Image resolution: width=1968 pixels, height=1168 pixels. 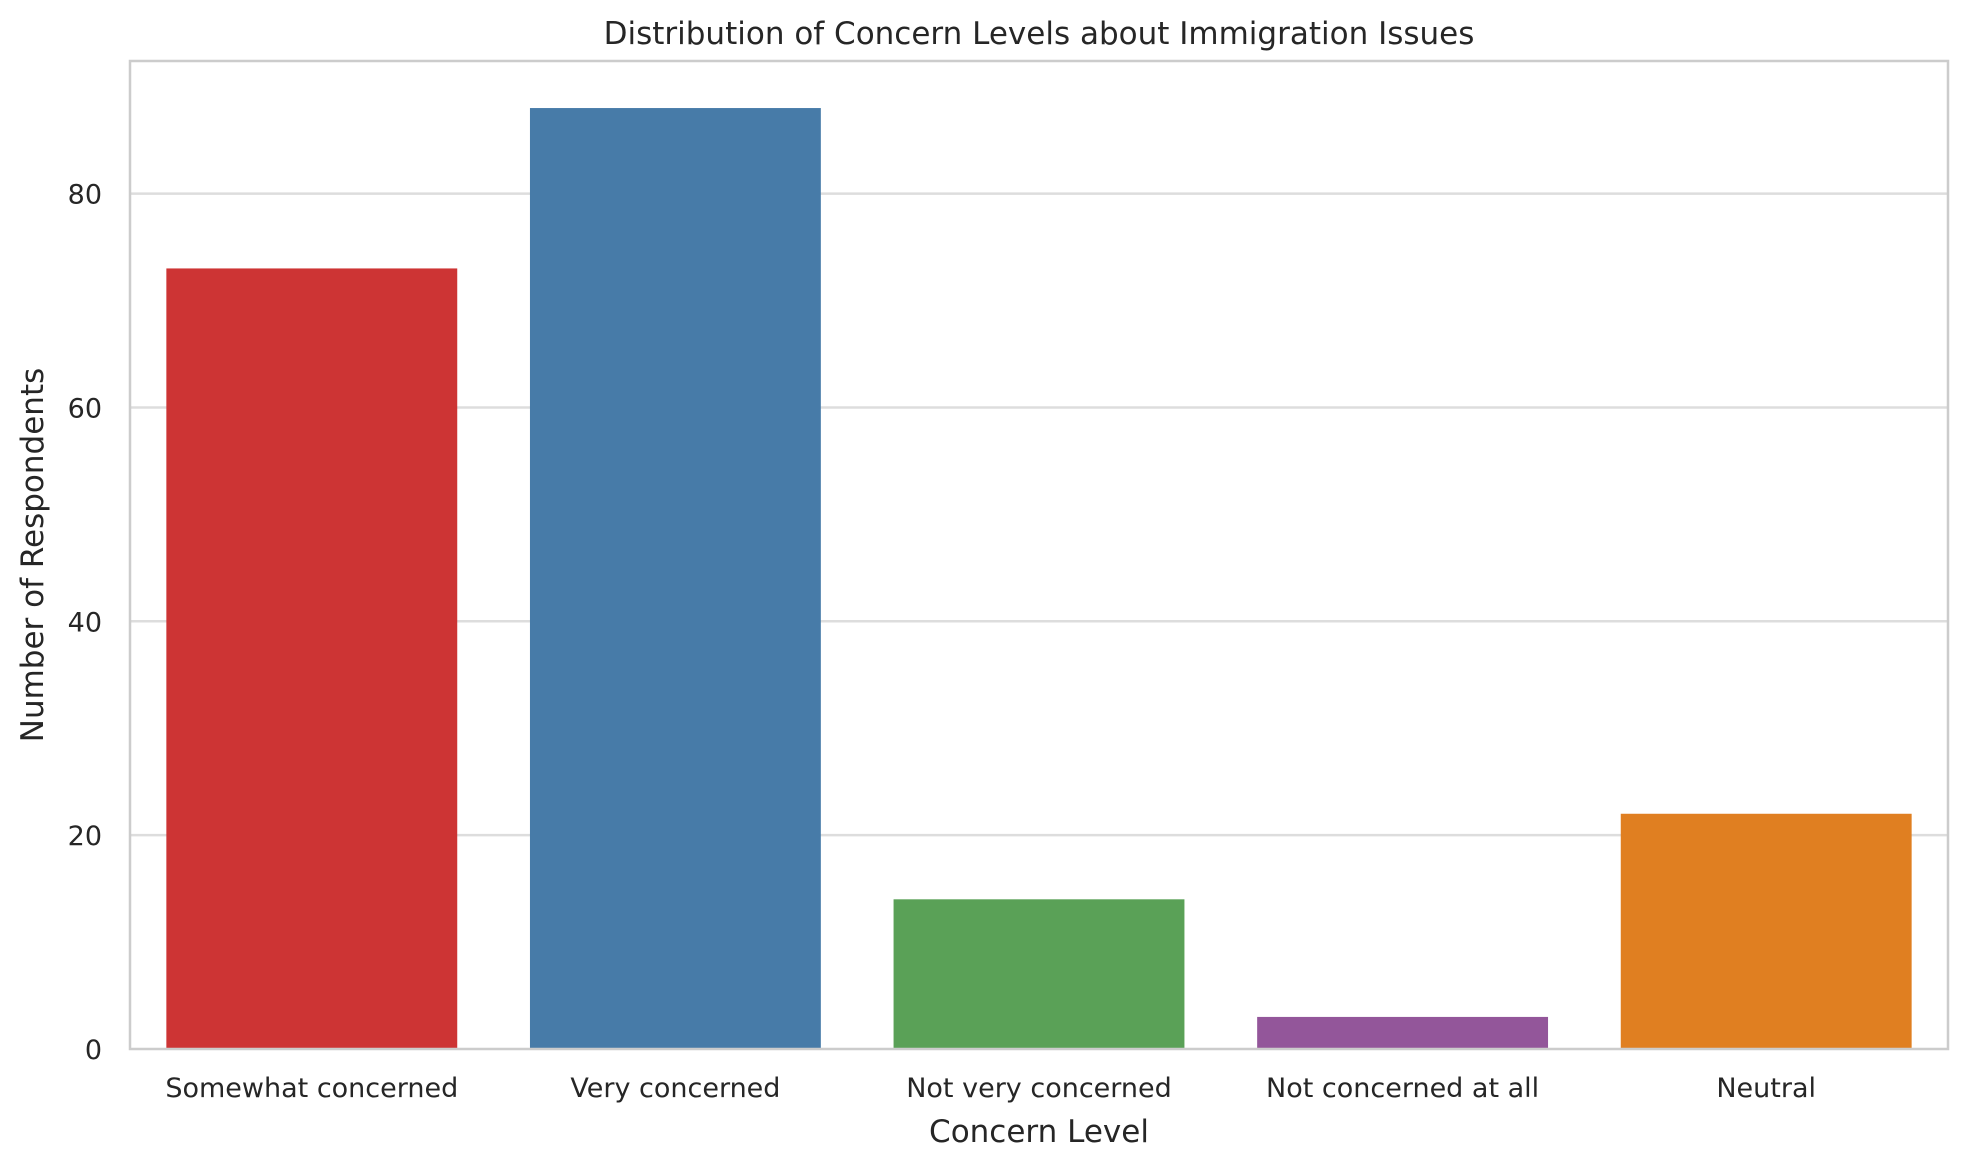 What do you see at coordinates (85, 195) in the screenshot?
I see `y-tick-label: 80` at bounding box center [85, 195].